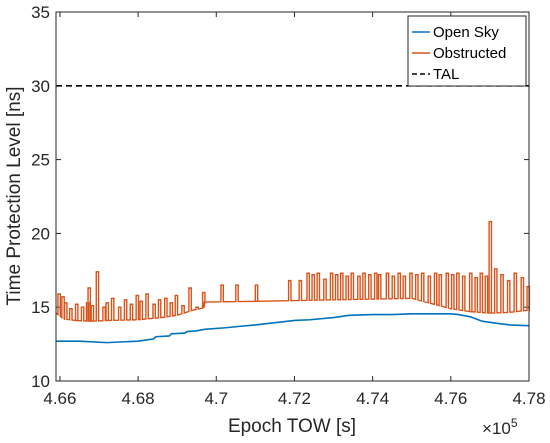 The height and width of the screenshot is (443, 550). Describe the element at coordinates (294, 398) in the screenshot. I see `x-tick-label: 4.72` at that location.